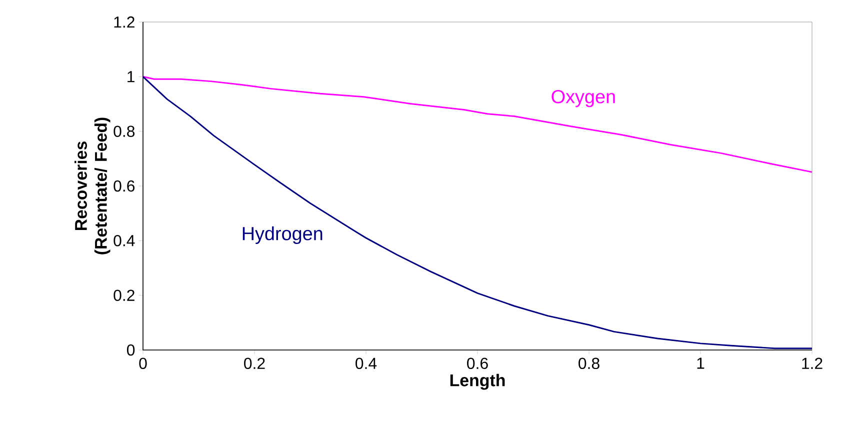 Image resolution: width=848 pixels, height=439 pixels. What do you see at coordinates (124, 186) in the screenshot?
I see `y-tick-label: 0.6` at bounding box center [124, 186].